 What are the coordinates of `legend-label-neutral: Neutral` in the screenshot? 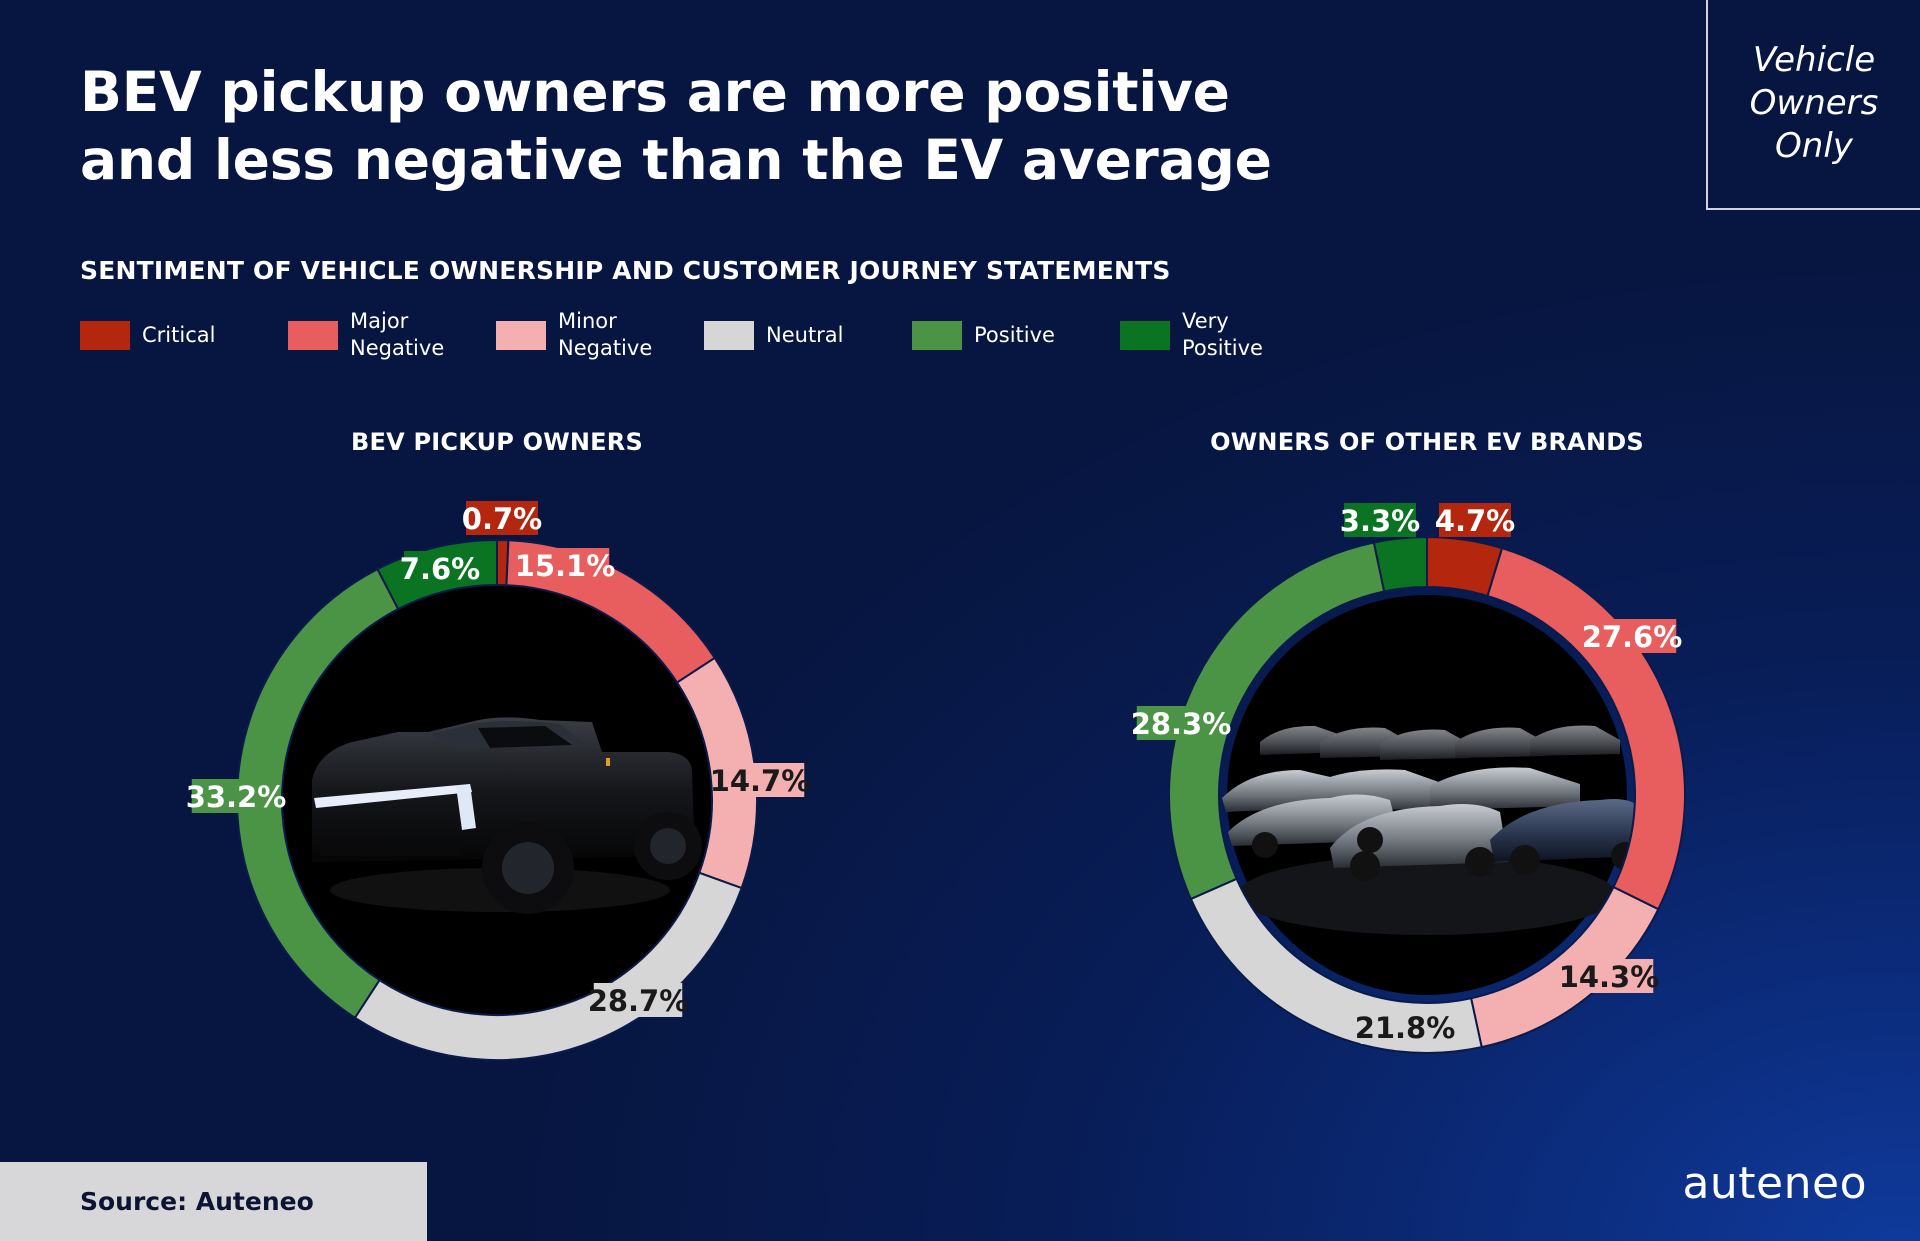 It's located at (805, 334).